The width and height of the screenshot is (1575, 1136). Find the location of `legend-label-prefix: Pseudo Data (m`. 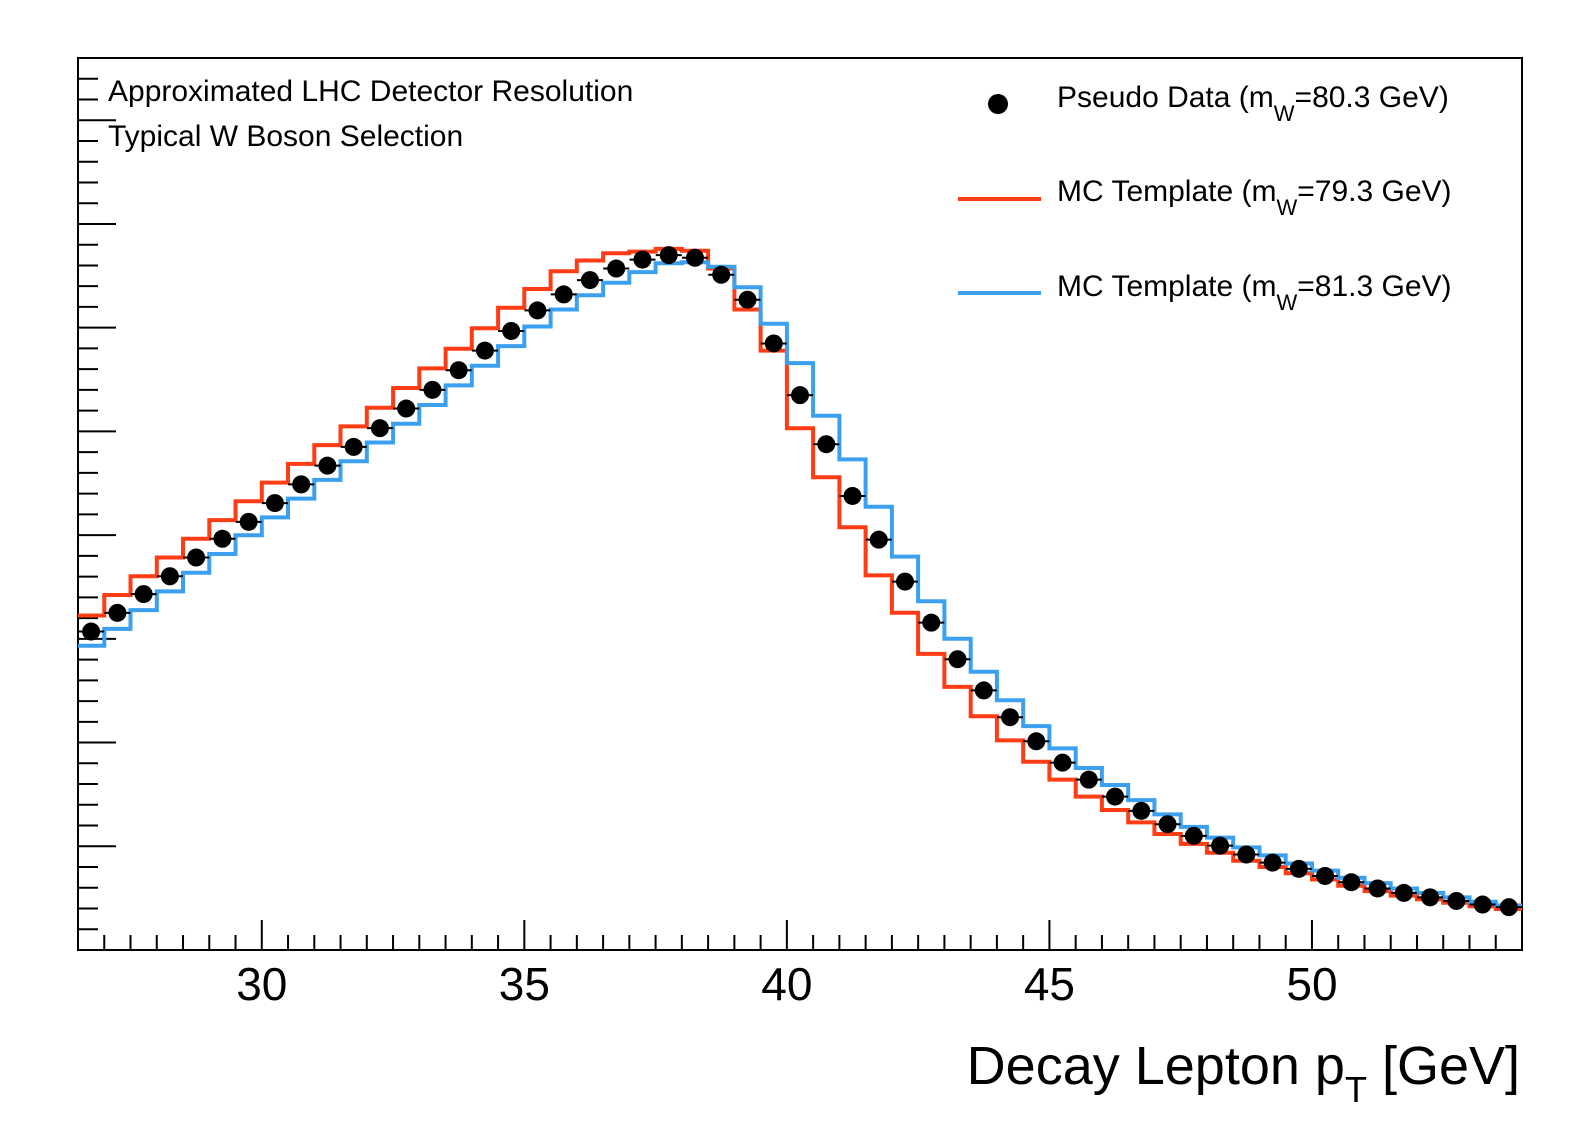

legend-label-prefix: Pseudo Data (m is located at coordinates (1165, 97).